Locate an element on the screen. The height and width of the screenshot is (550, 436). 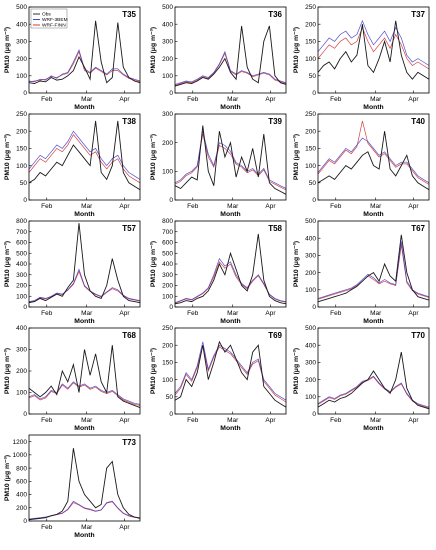
legend-entry: WRF-3BEM is located at coordinates (55, 20).